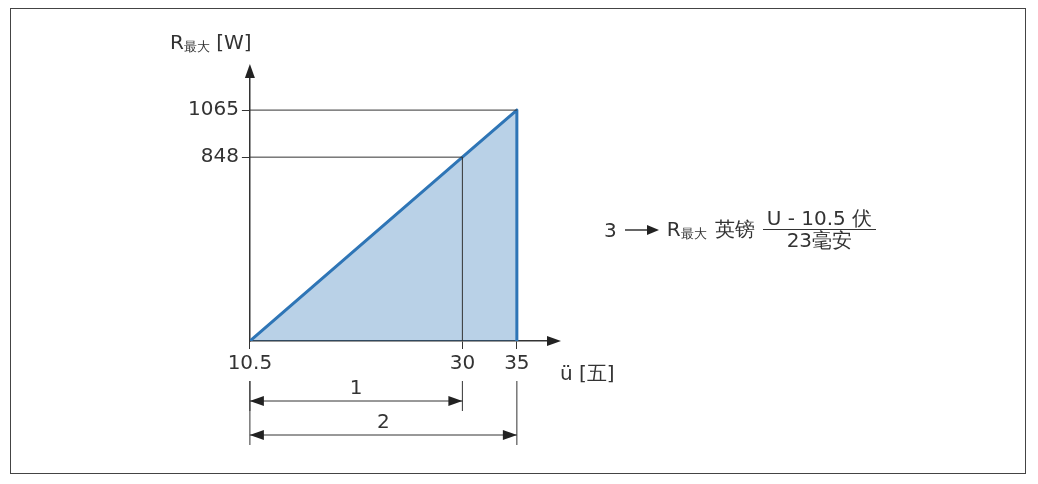 This screenshot has height=484, width=1038. I want to click on text: U - 10.5 伏, so click(819, 218).